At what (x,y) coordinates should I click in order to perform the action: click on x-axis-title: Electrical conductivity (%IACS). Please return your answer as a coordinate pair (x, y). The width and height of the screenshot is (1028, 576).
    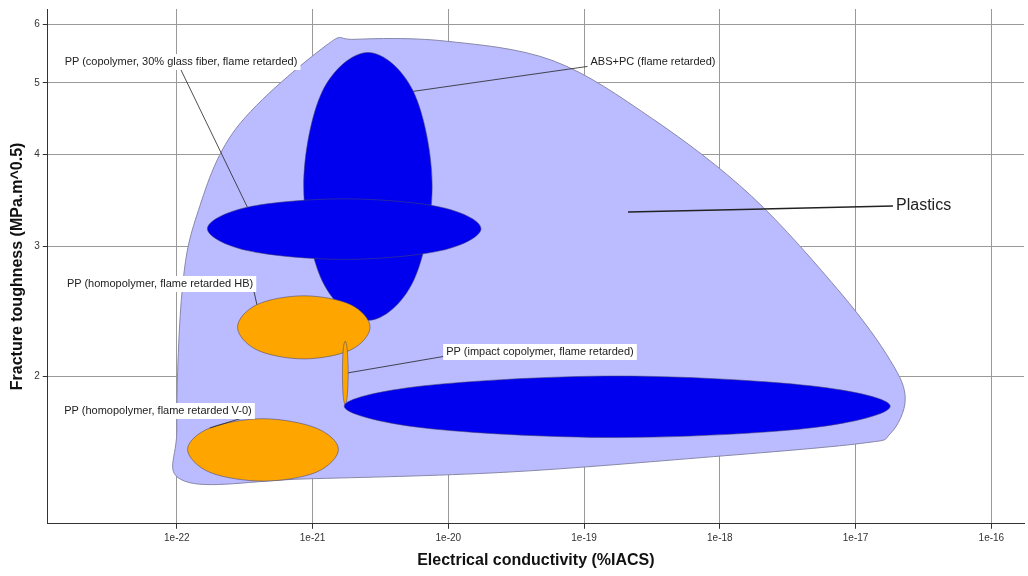
    Looking at the image, I should click on (536, 559).